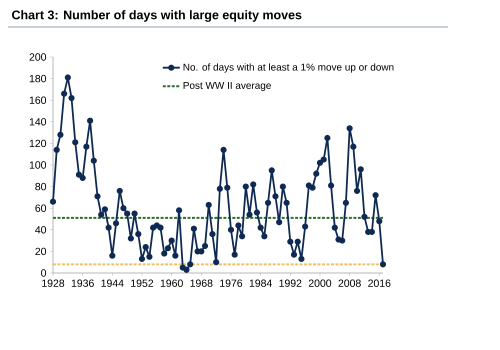 This screenshot has width=500, height=350. Describe the element at coordinates (379, 283) in the screenshot. I see `x-tick-label: 2016` at that location.